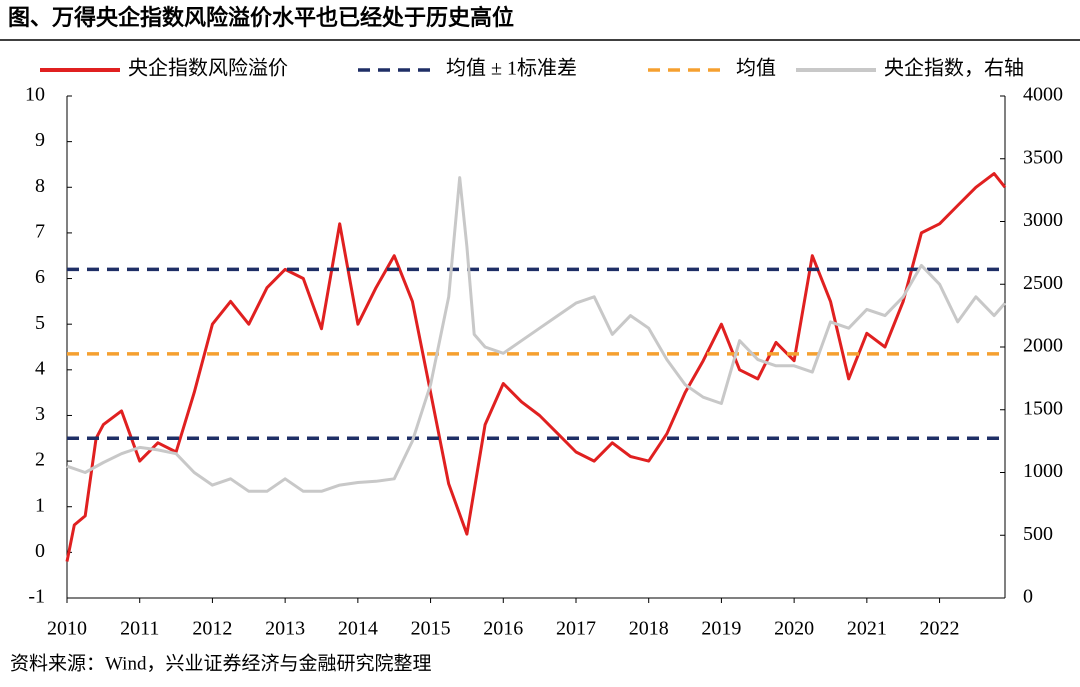 The width and height of the screenshot is (1080, 687). What do you see at coordinates (1043, 471) in the screenshot?
I see `y2-tick-label: 1000` at bounding box center [1043, 471].